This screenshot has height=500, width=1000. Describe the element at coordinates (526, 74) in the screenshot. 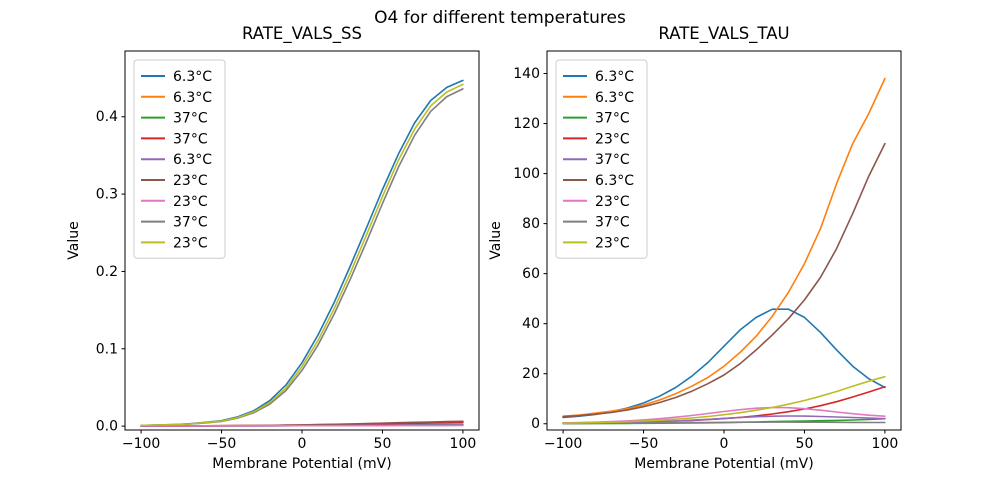

I see `y-tick-label: 140` at that location.